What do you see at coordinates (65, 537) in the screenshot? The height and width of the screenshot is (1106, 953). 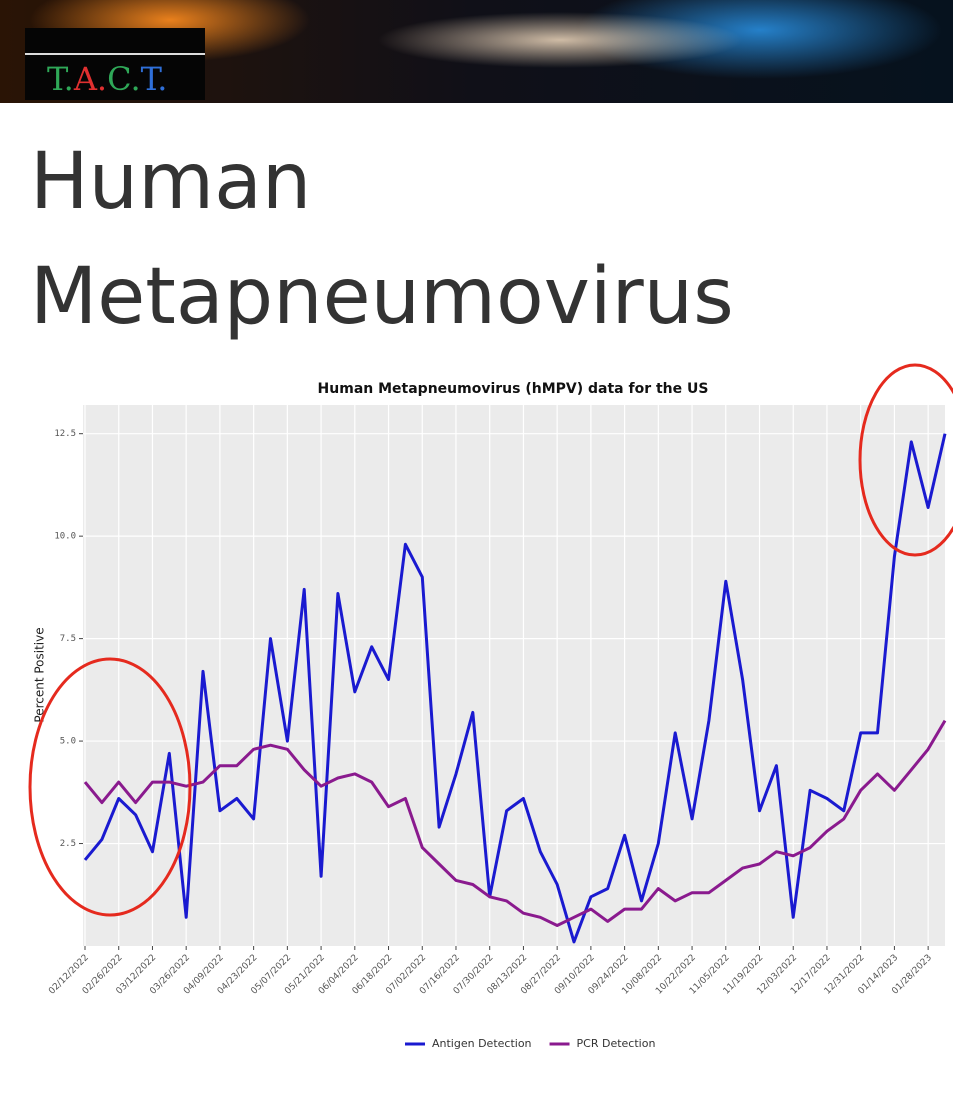 I see `y-tick-label: 10.0` at bounding box center [65, 537].